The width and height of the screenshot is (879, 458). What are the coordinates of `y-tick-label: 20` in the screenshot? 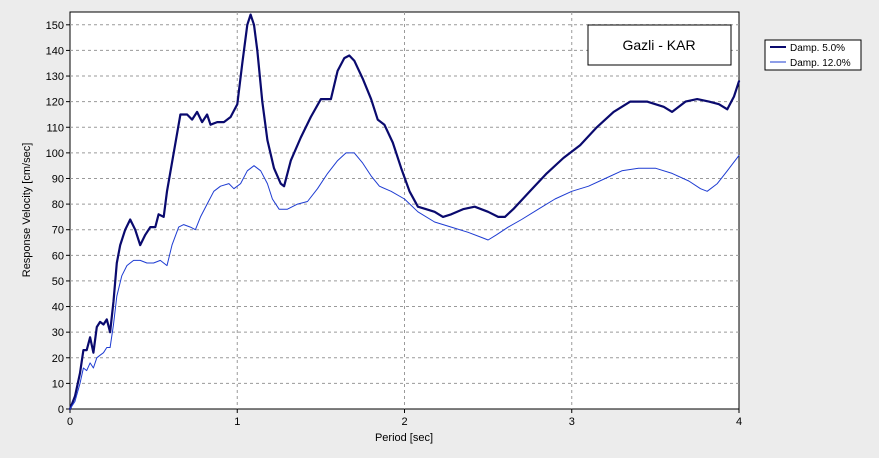 It's located at (58, 359).